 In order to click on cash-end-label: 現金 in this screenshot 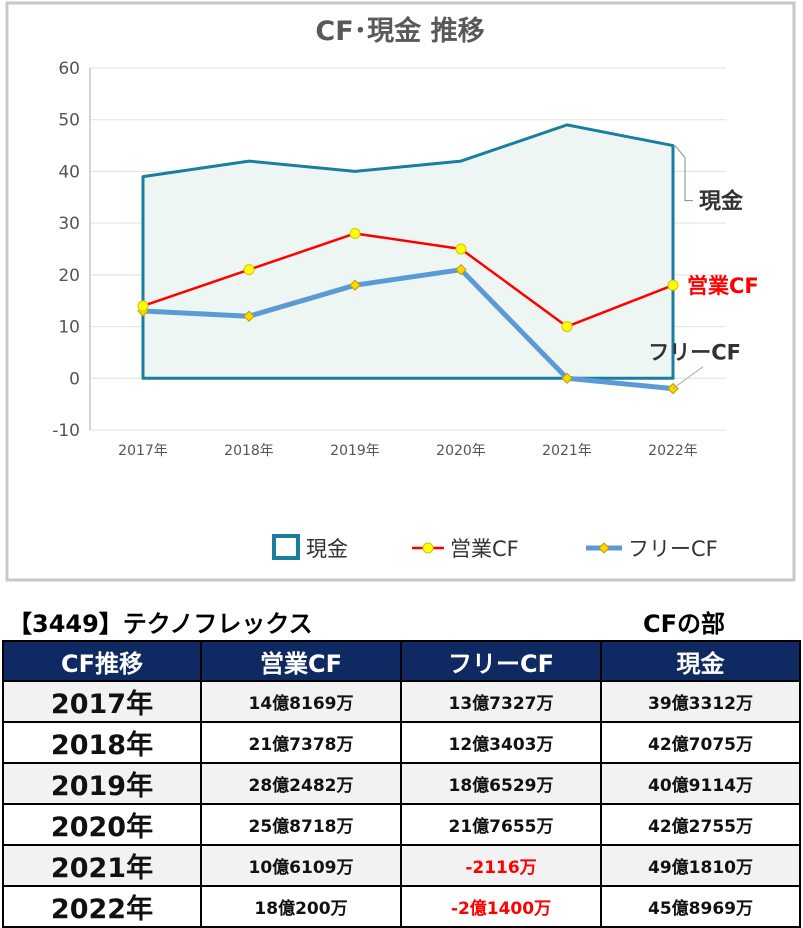, I will do `click(721, 202)`.